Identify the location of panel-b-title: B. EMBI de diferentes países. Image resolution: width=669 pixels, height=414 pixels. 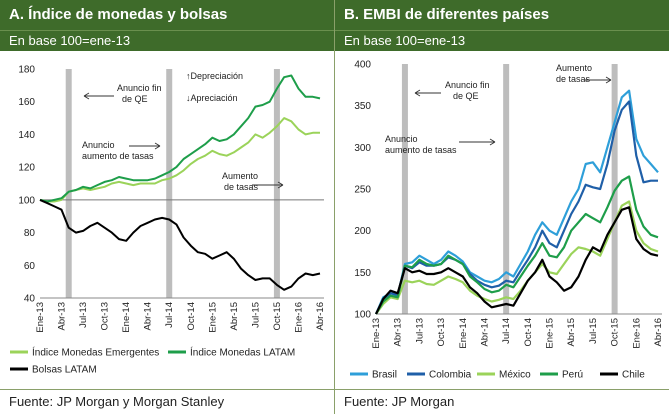
(502, 15).